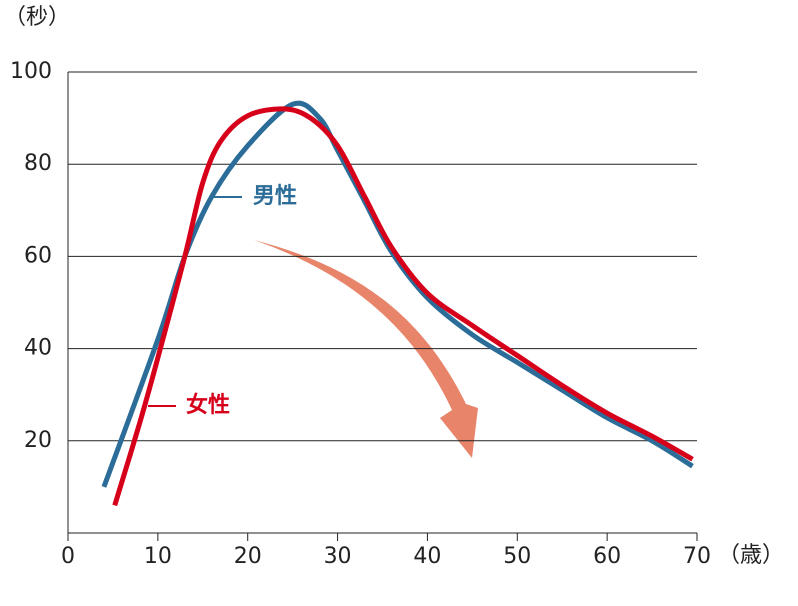 Image resolution: width=798 pixels, height=606 pixels. I want to click on y-tick-label: 80, so click(38, 163).